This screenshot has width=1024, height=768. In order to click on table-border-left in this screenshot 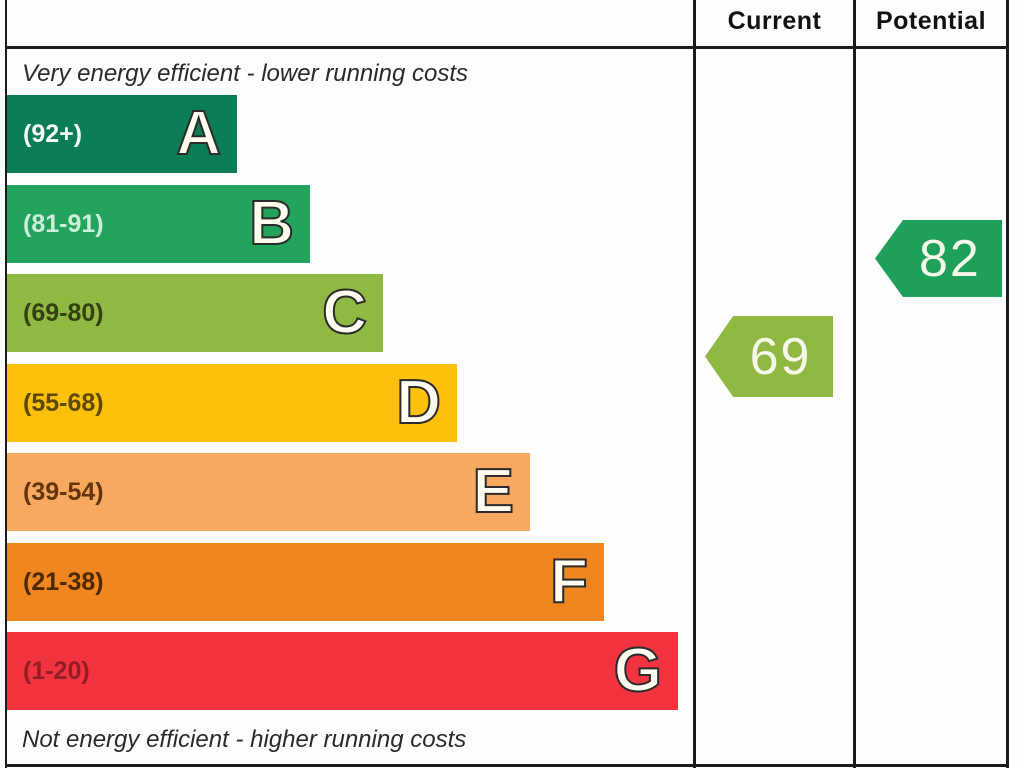, I will do `click(6, 384)`.